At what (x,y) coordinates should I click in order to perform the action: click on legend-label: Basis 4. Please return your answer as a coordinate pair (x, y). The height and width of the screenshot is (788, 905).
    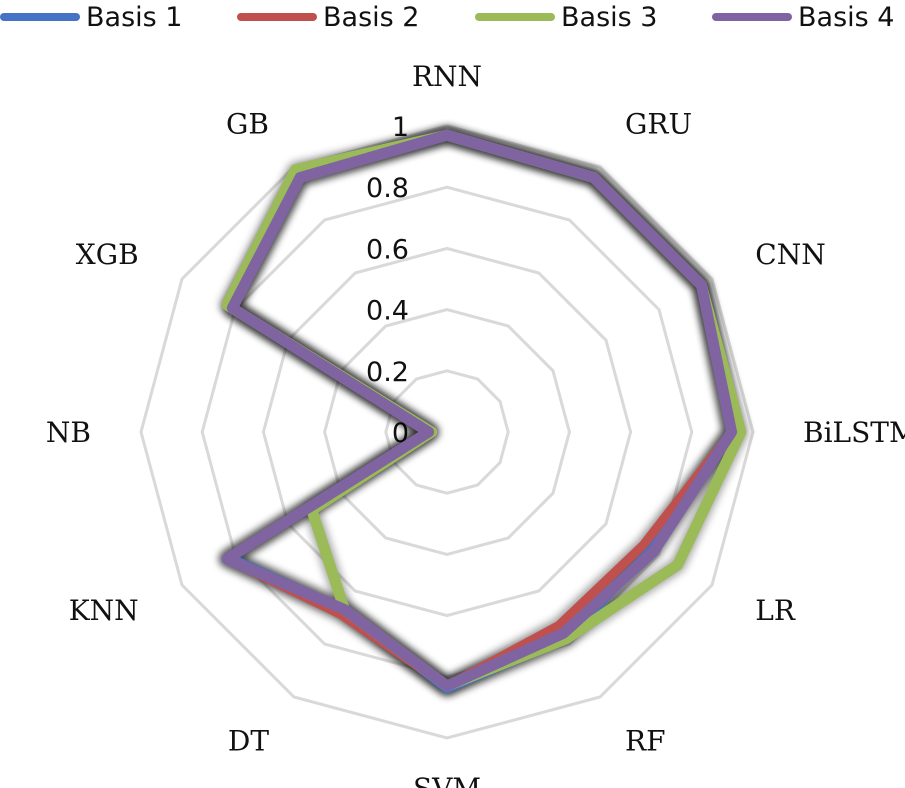
    Looking at the image, I should click on (846, 17).